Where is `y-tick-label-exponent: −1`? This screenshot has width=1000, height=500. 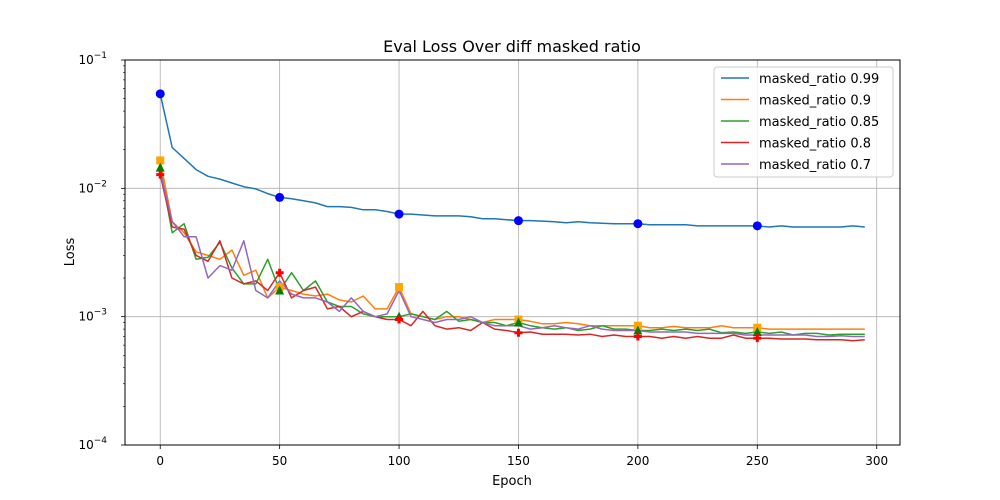
y-tick-label-exponent: −1 is located at coordinates (100, 56).